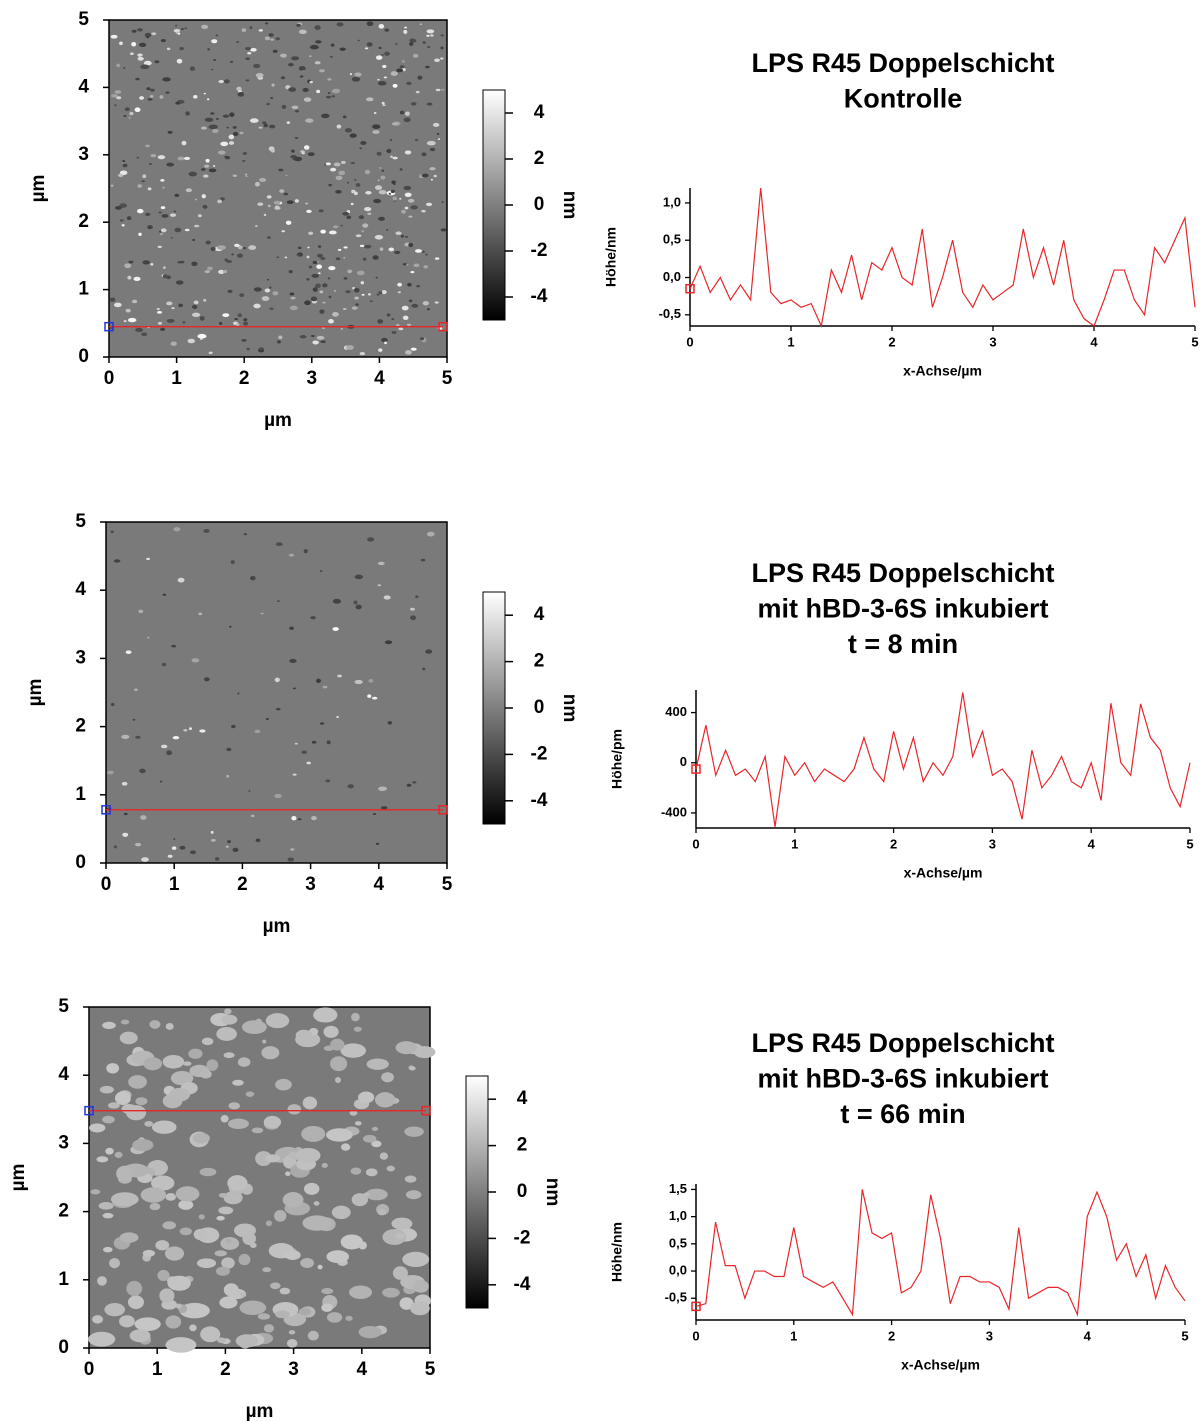 This screenshot has width=1204, height=1421. What do you see at coordinates (362, 1369) in the screenshot?
I see `x-tick-label: 4` at bounding box center [362, 1369].